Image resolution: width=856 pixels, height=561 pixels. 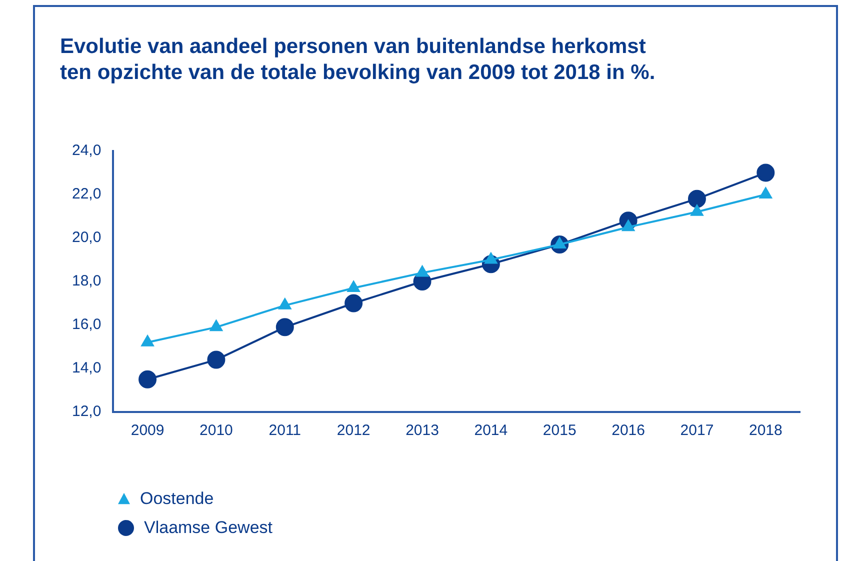 I want to click on x-tick-label: 2015, so click(x=559, y=431).